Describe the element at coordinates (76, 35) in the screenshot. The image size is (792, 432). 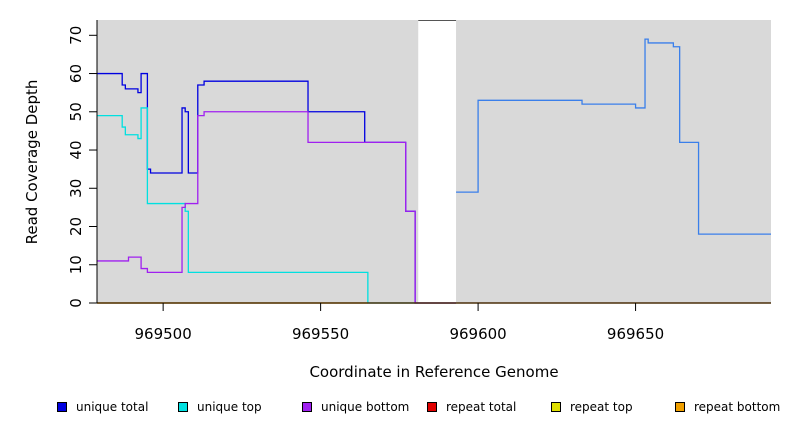
I see `y-tick-label: 70` at that location.